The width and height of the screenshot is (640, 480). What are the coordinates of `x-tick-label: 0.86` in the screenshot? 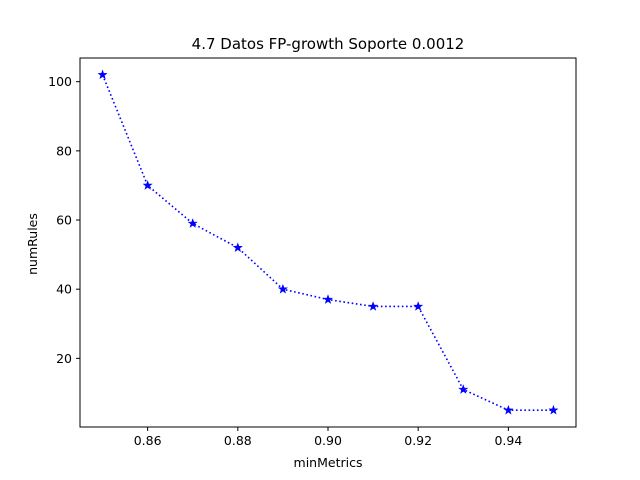 It's located at (148, 440).